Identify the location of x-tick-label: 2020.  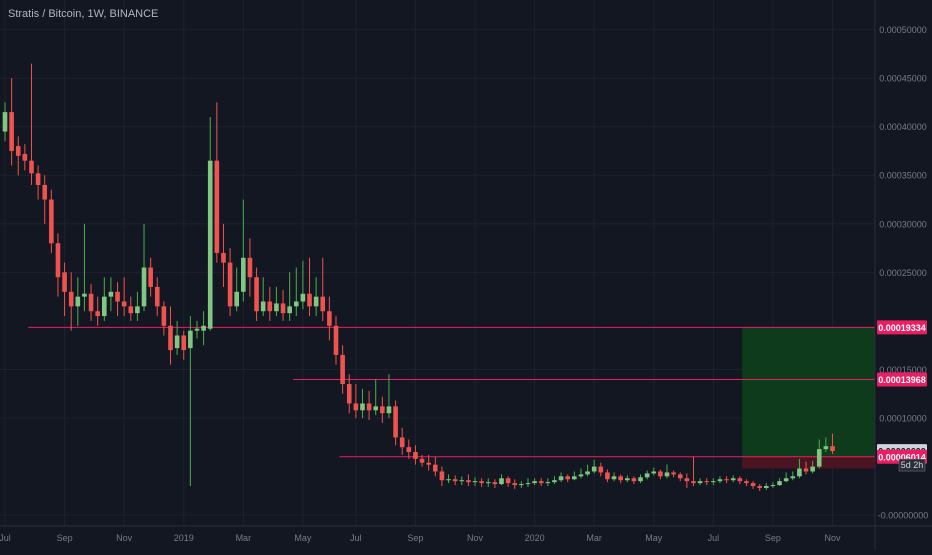
(535, 538).